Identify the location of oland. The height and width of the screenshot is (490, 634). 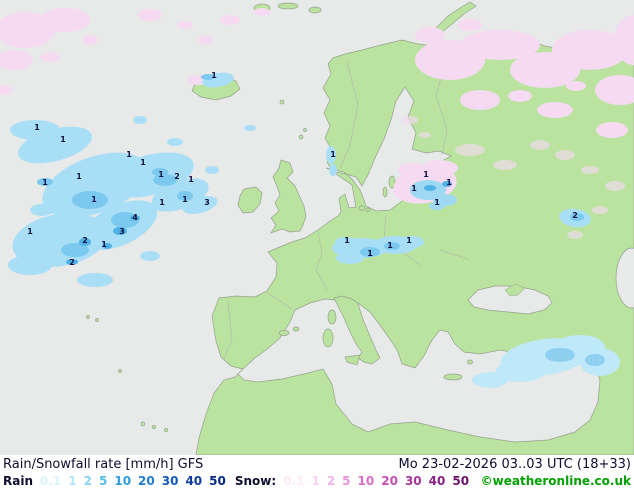
(385, 192).